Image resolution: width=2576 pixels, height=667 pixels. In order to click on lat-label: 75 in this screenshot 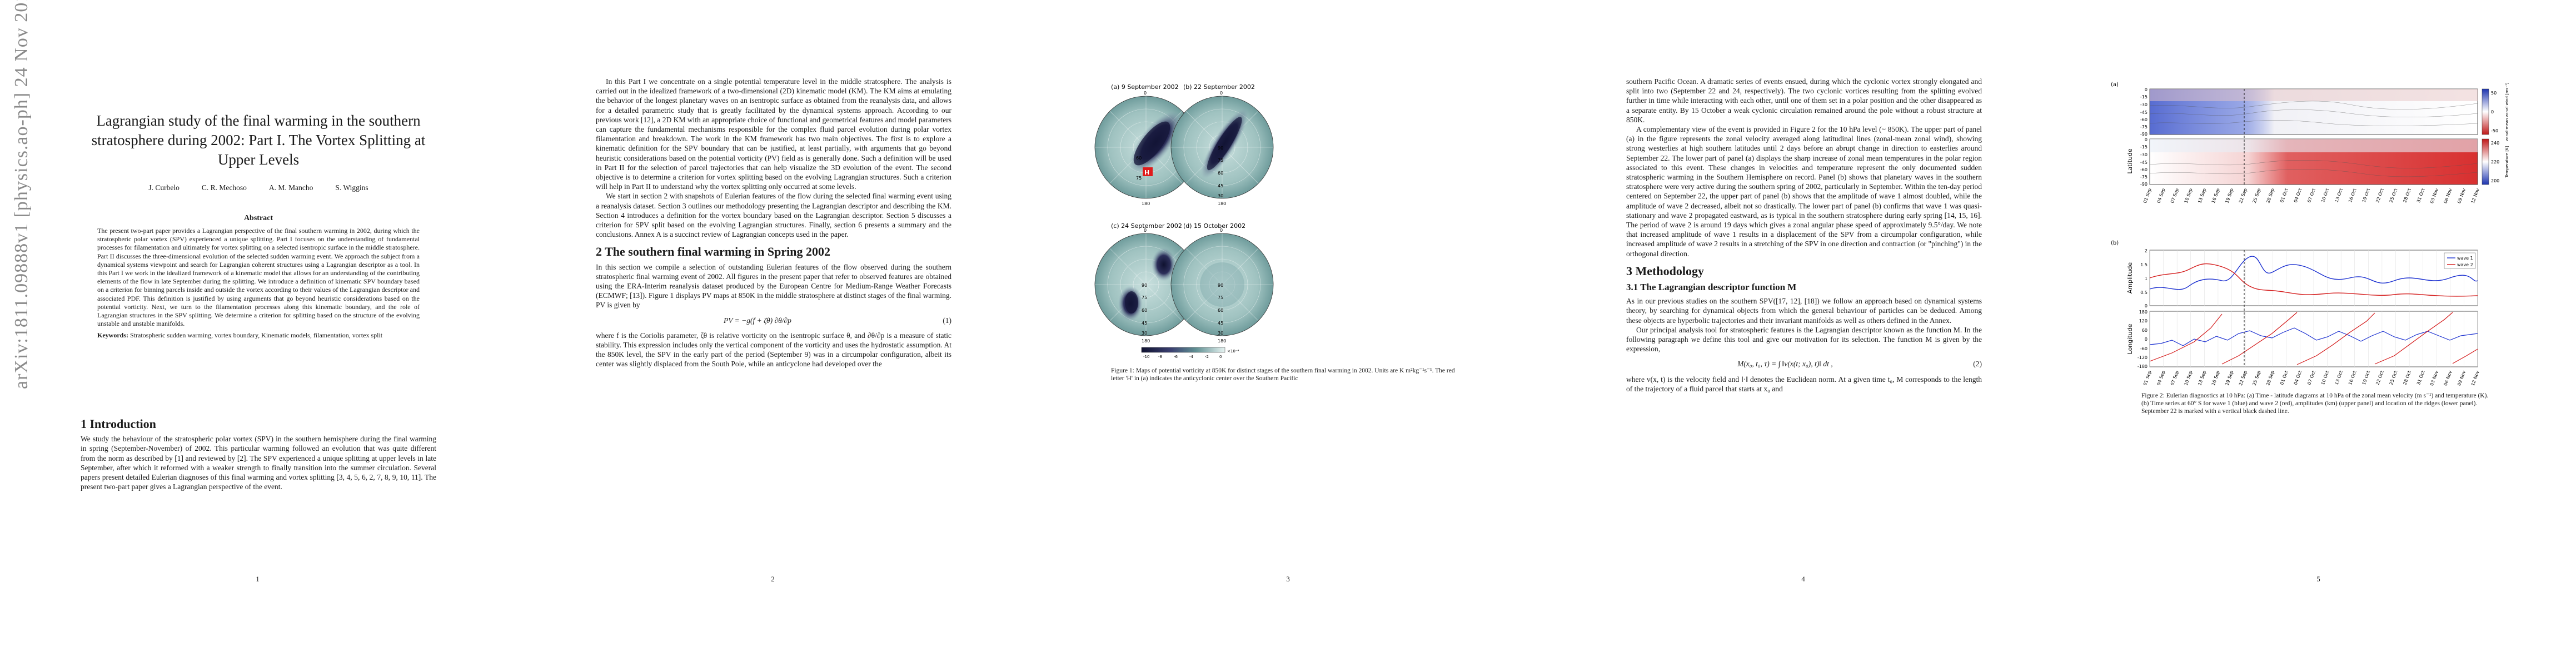, I will do `click(1139, 178)`.